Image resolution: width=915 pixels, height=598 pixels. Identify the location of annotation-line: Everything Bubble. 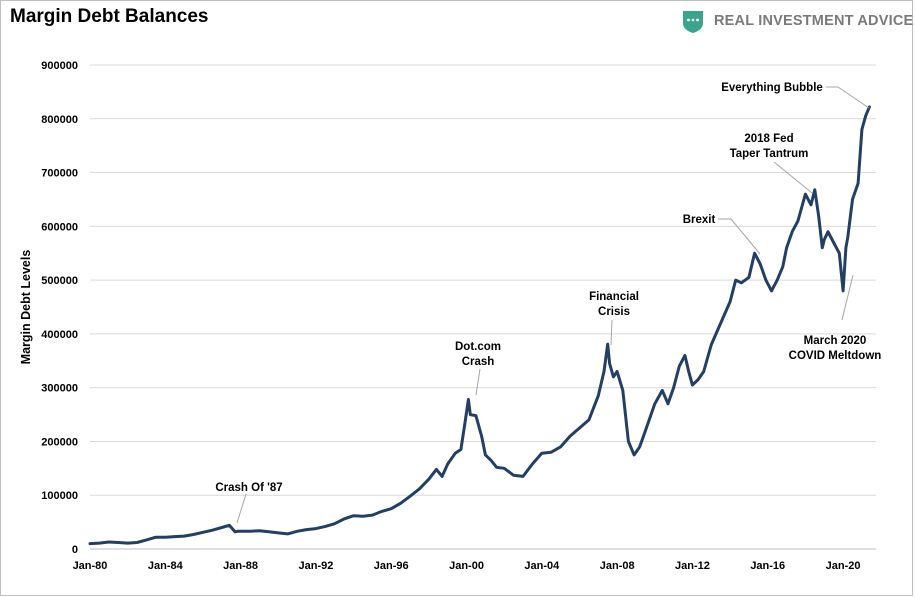
(772, 88).